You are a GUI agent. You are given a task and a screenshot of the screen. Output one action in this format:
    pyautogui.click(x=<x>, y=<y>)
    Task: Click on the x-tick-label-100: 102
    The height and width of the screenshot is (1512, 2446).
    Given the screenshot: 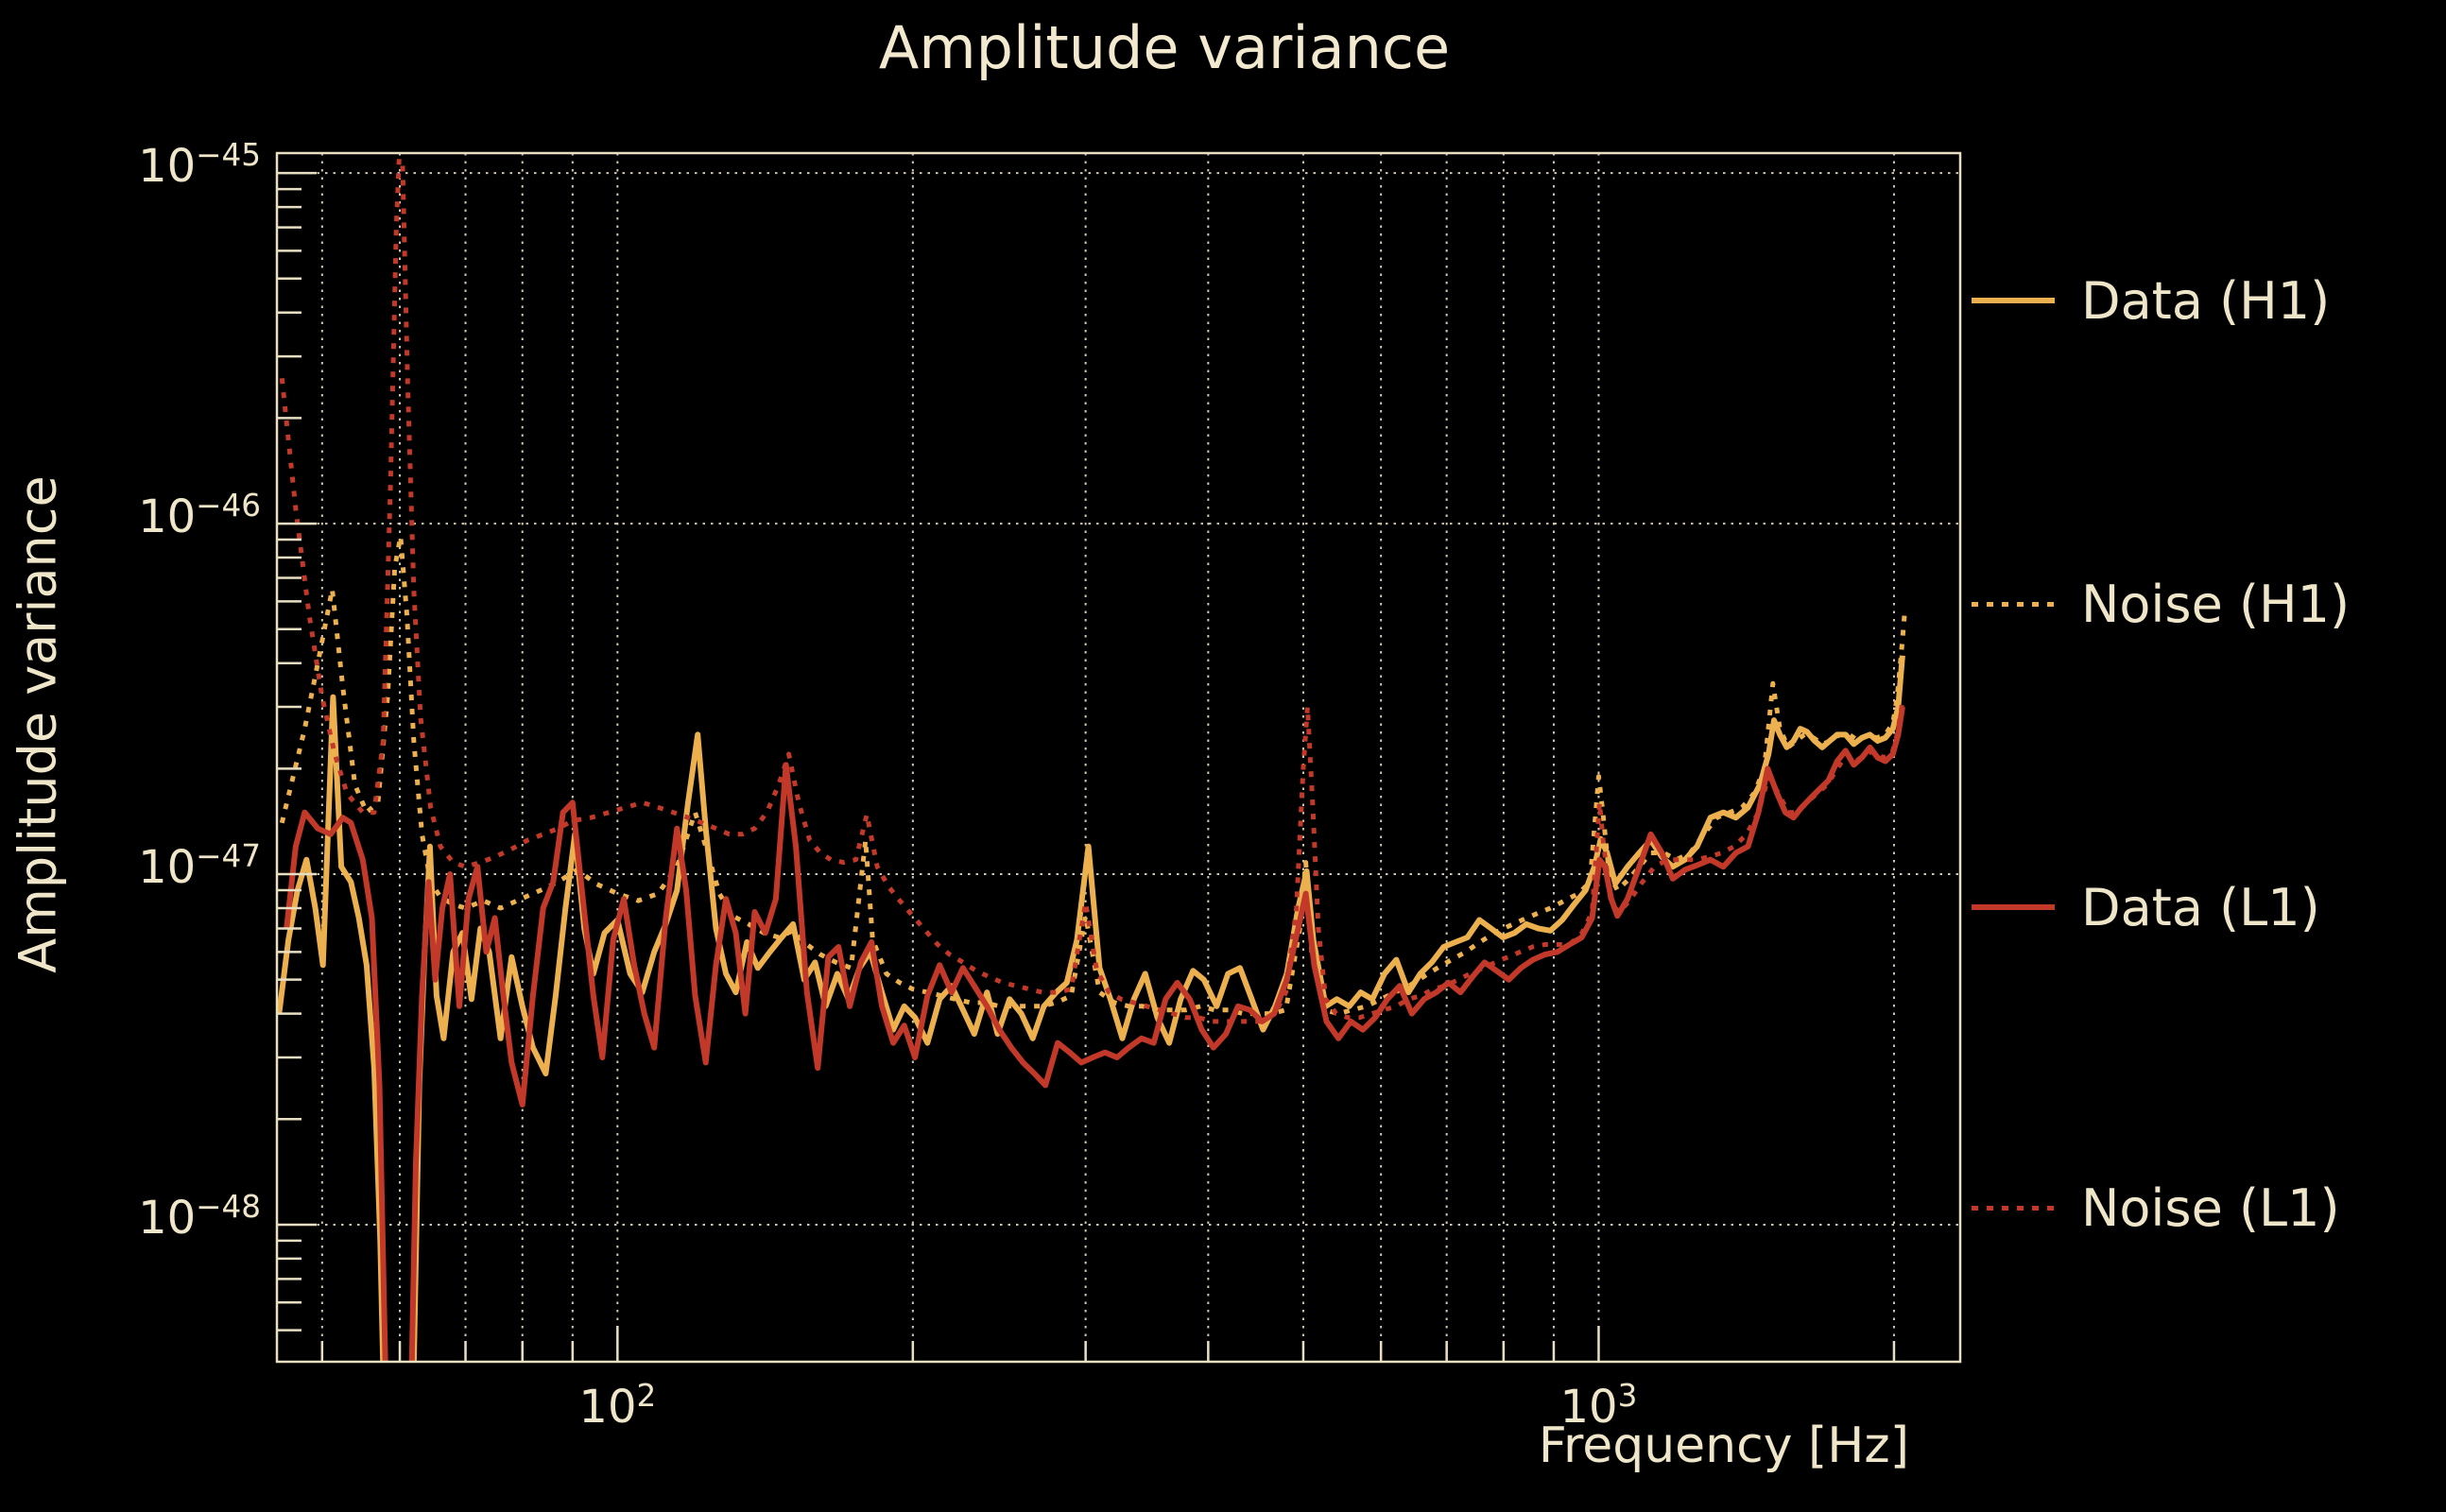 What is the action you would take?
    pyautogui.click(x=617, y=1406)
    